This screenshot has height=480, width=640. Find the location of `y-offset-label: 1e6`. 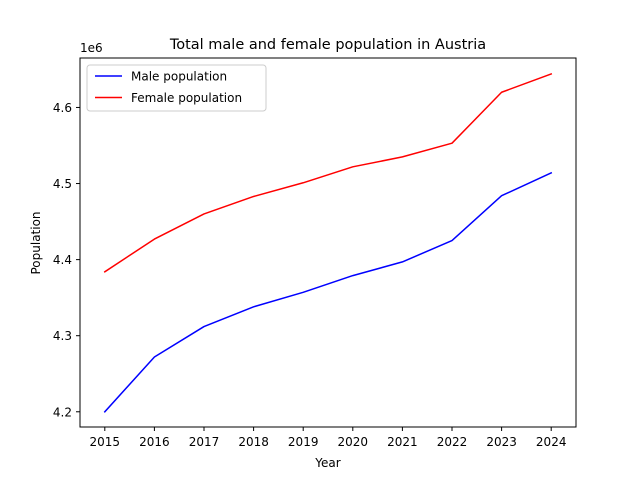

y-offset-label: 1e6 is located at coordinates (91, 48).